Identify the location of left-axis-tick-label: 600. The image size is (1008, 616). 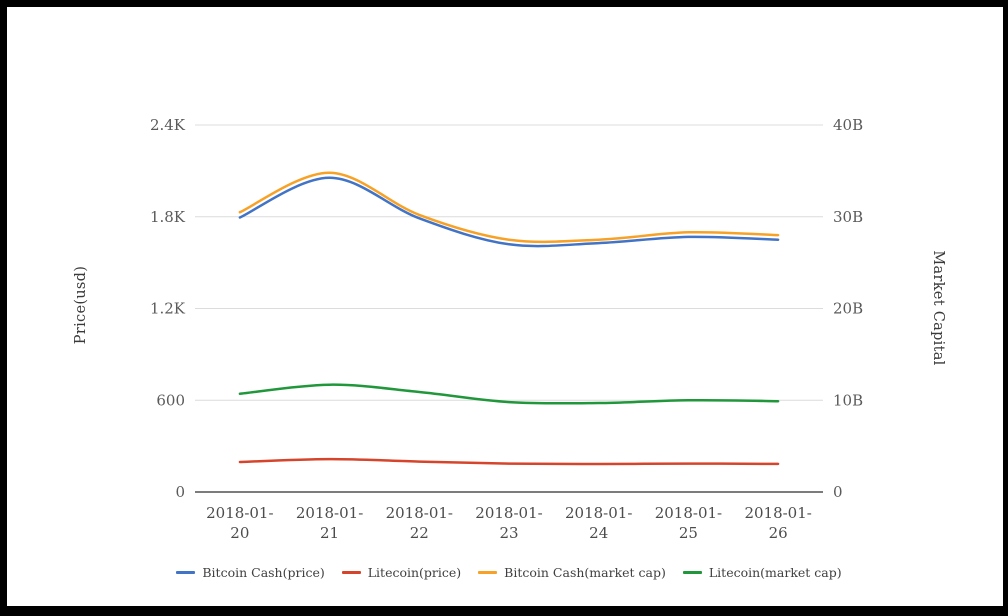
(170, 400).